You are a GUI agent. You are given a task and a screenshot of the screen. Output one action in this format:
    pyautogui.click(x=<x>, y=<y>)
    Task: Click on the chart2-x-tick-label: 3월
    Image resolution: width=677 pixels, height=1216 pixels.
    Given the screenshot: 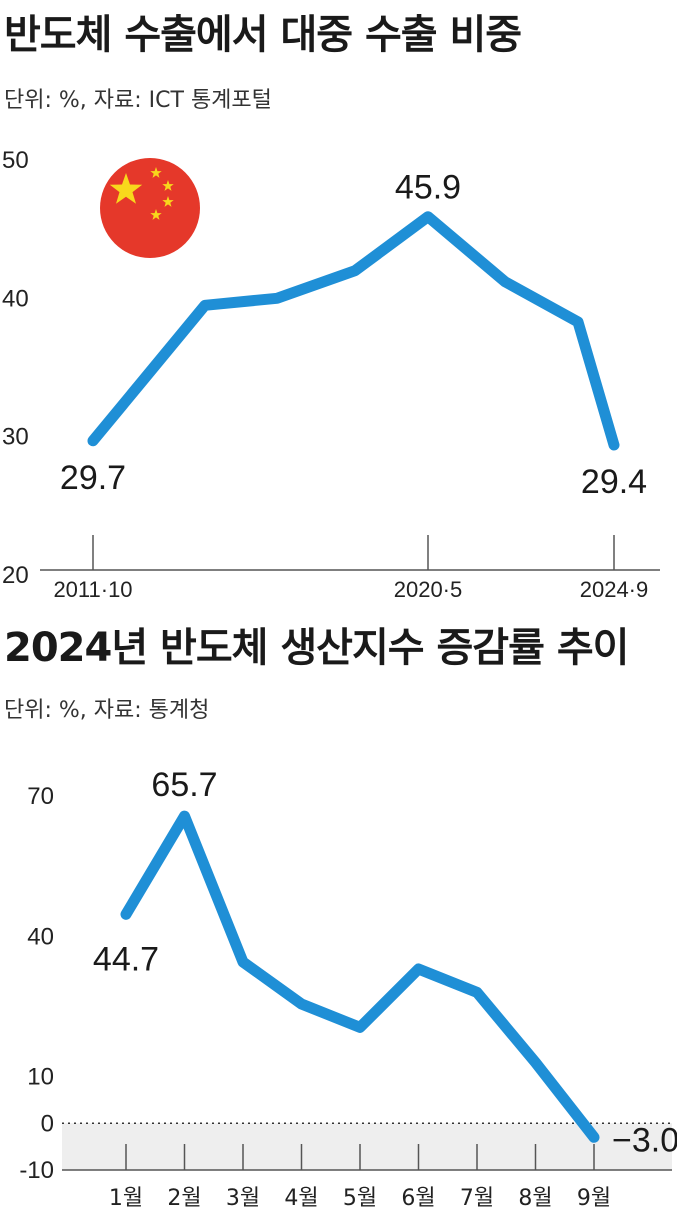 What is the action you would take?
    pyautogui.click(x=243, y=1198)
    